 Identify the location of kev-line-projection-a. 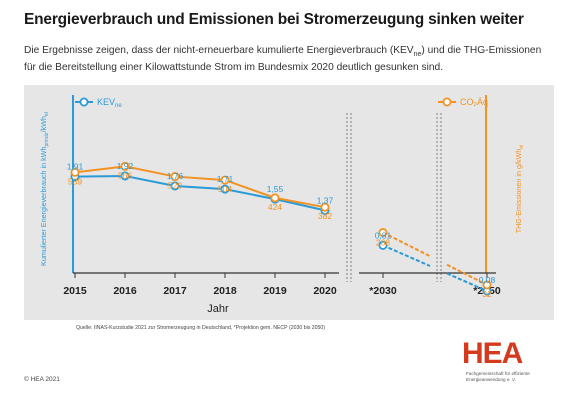
(406, 255).